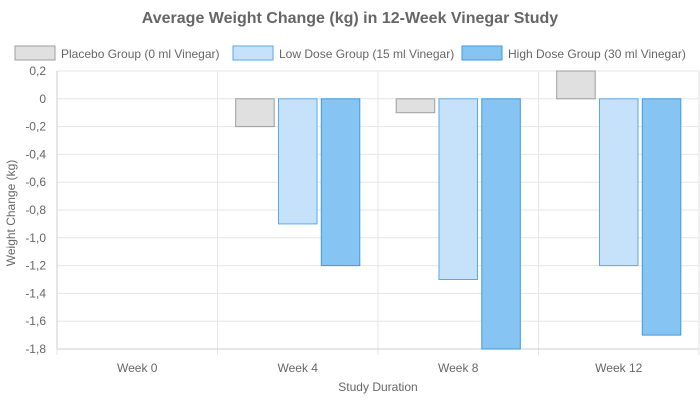 The image size is (700, 405). I want to click on x-axis-ticks: Week 0 Week 4 Week 8 Week 12, so click(380, 368).